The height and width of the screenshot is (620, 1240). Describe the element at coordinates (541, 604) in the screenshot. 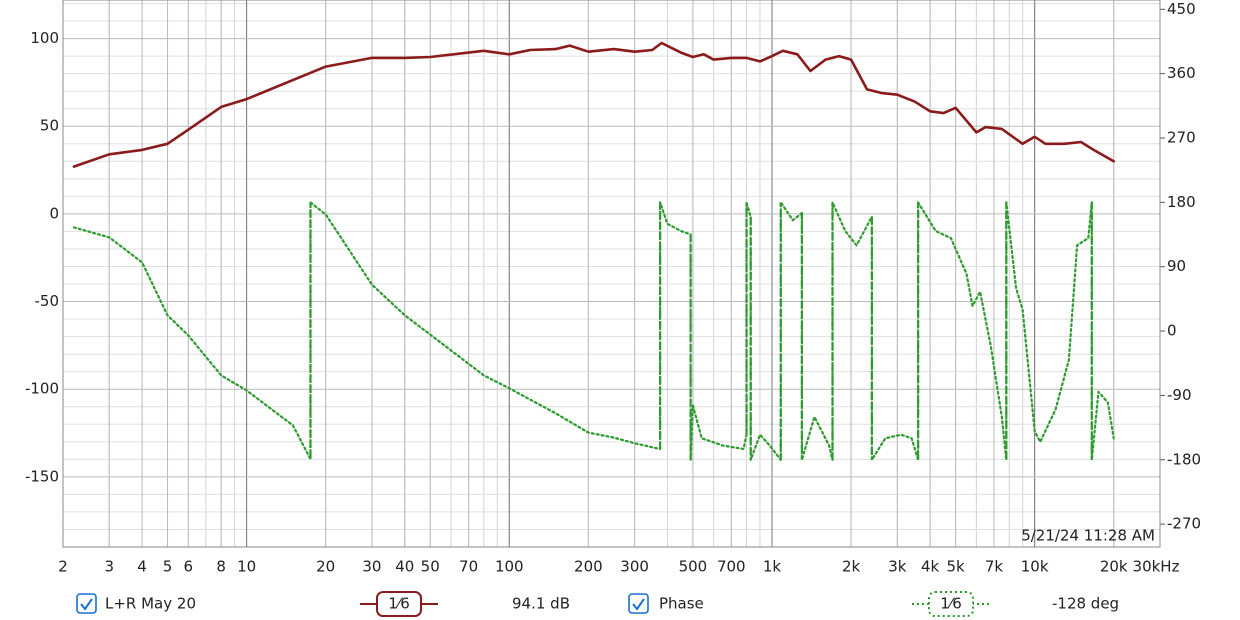

I see `legend-readout: 94.1 dB` at that location.